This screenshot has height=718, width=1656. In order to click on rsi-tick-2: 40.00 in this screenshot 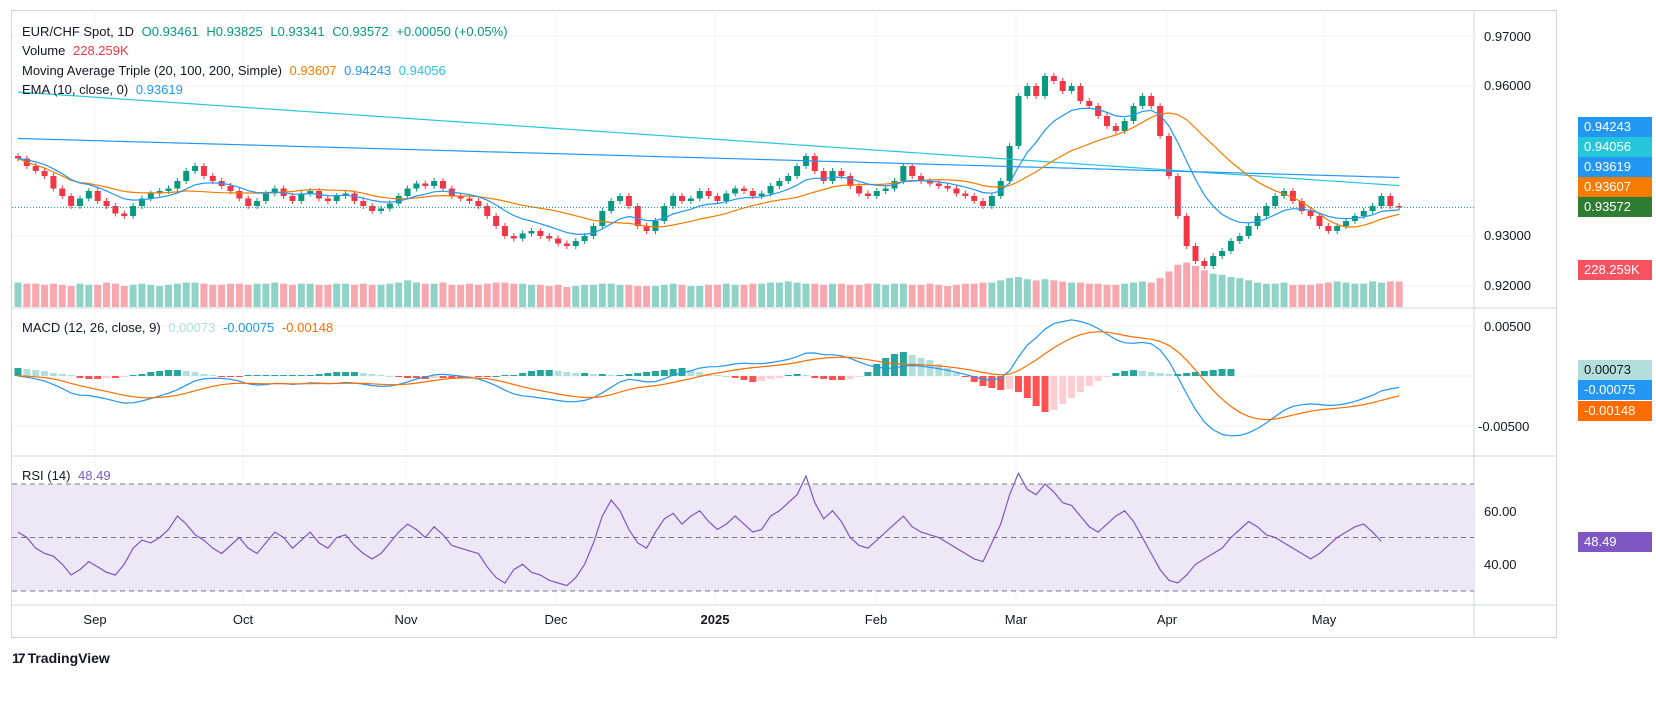, I will do `click(1500, 564)`.